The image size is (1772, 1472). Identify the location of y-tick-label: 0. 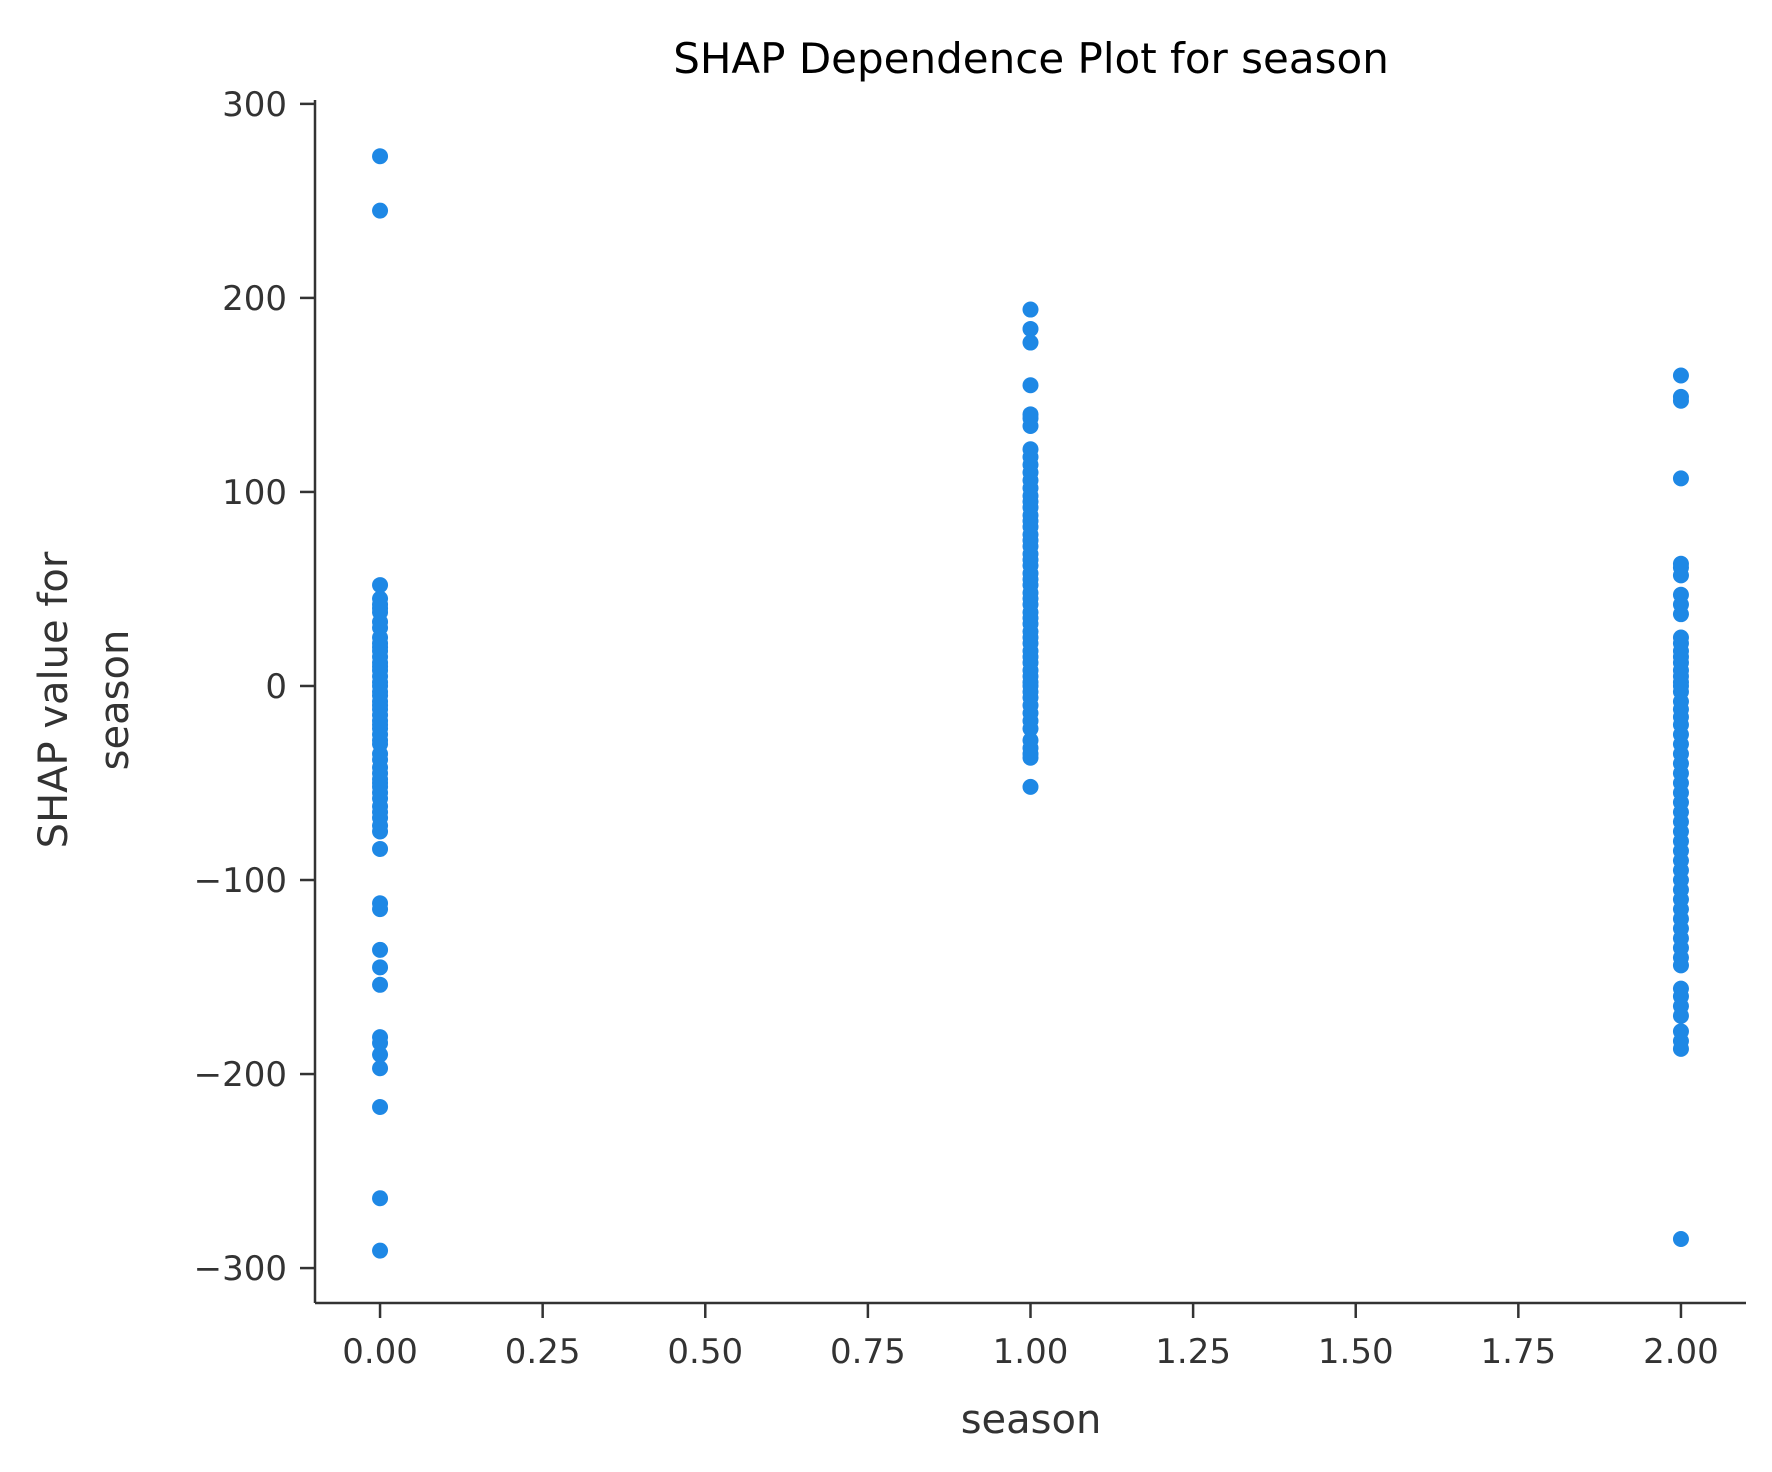
(276, 687).